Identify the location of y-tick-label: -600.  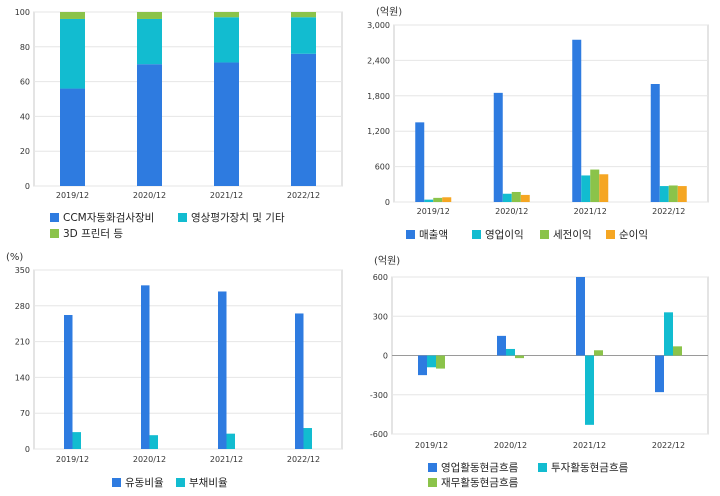
(379, 434).